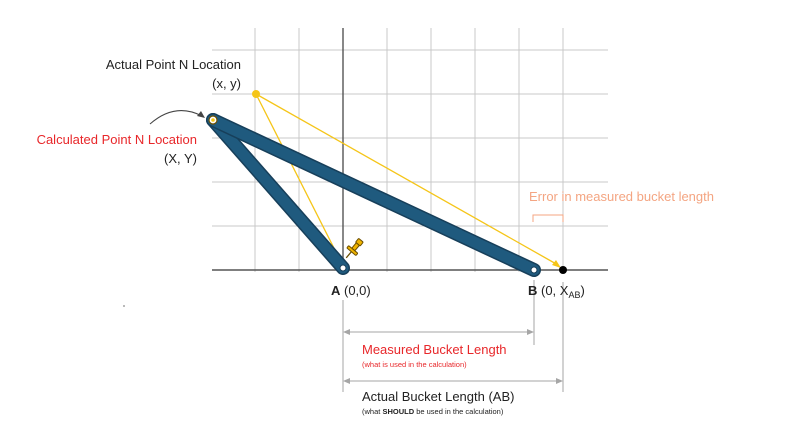 The height and width of the screenshot is (438, 787). Describe the element at coordinates (453, 336) in the screenshot. I see `dimension-lines` at that location.